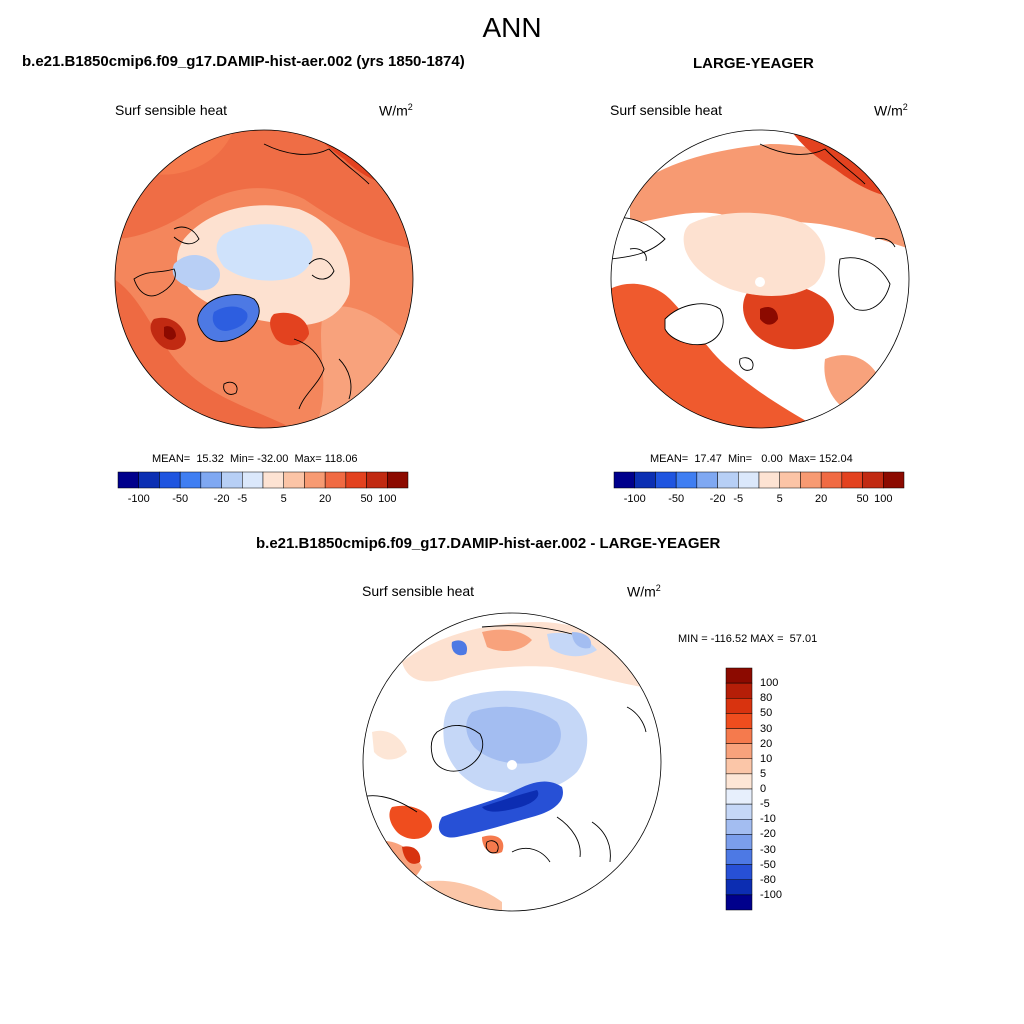  Describe the element at coordinates (766, 758) in the screenshot. I see `colorbar-tick-label: 10` at that location.